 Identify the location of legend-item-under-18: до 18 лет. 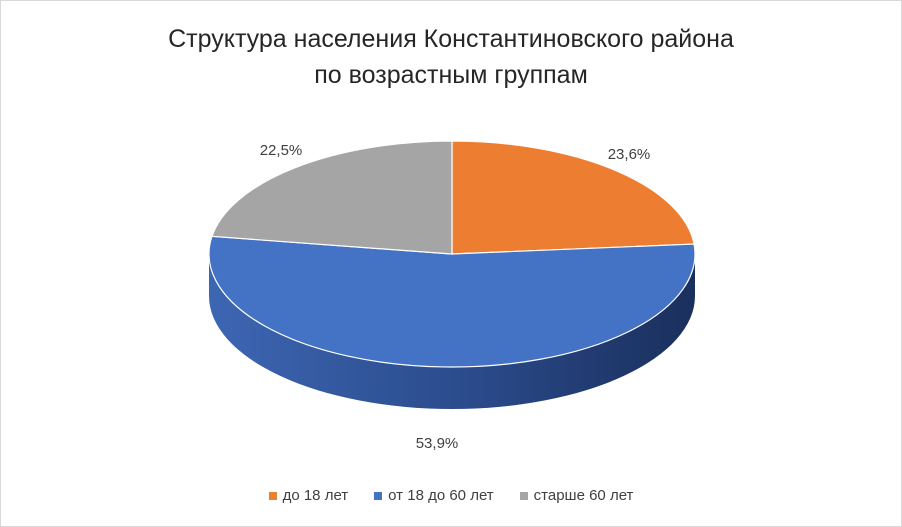
(308, 495).